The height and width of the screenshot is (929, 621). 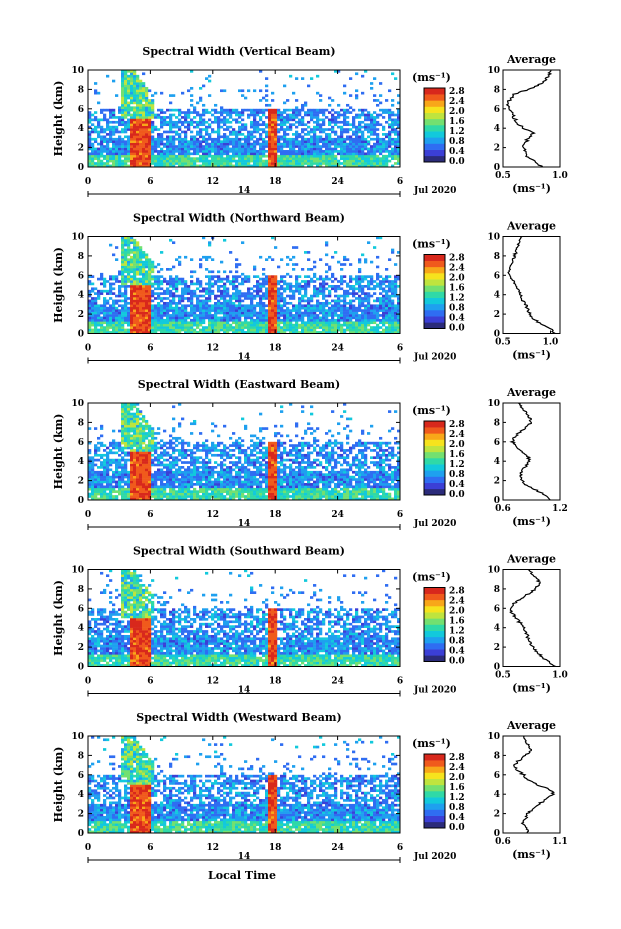 I want to click on y-axis-label: Height (km), so click(x=58, y=285).